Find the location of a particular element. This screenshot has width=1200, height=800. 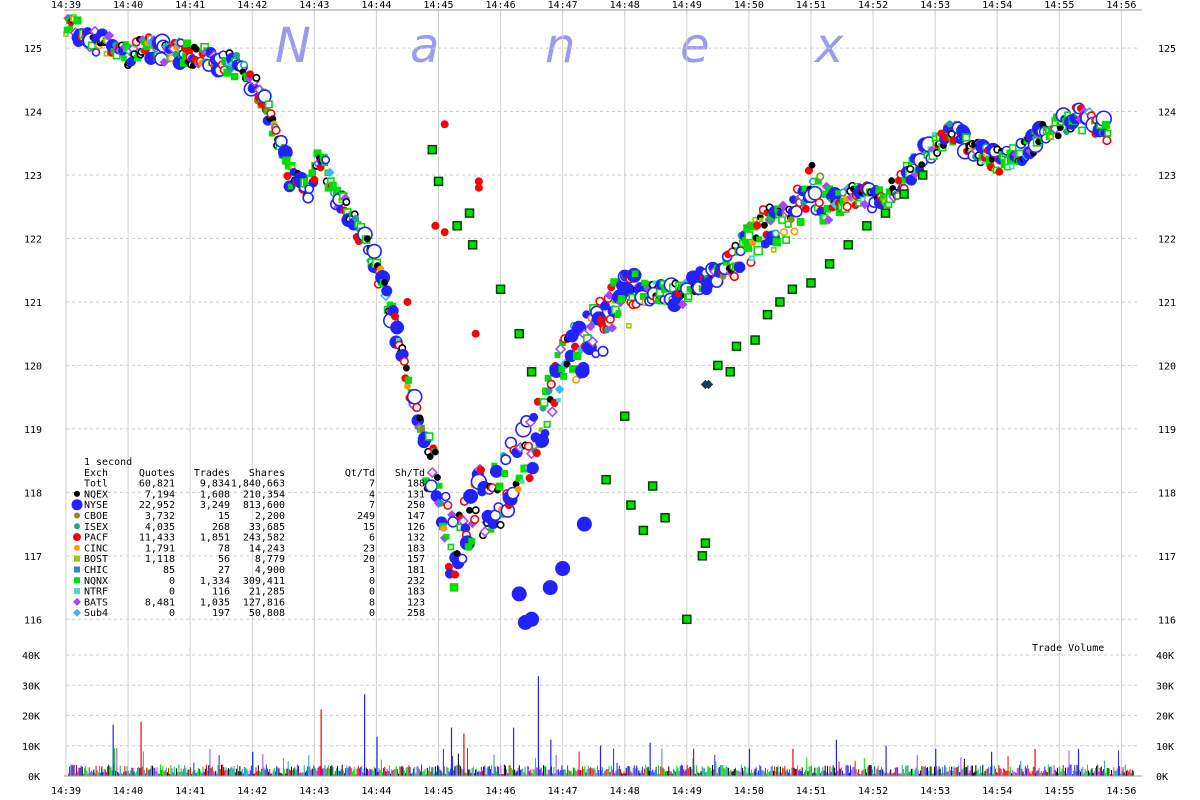

legend-column-header: Exch is located at coordinates (96, 473).